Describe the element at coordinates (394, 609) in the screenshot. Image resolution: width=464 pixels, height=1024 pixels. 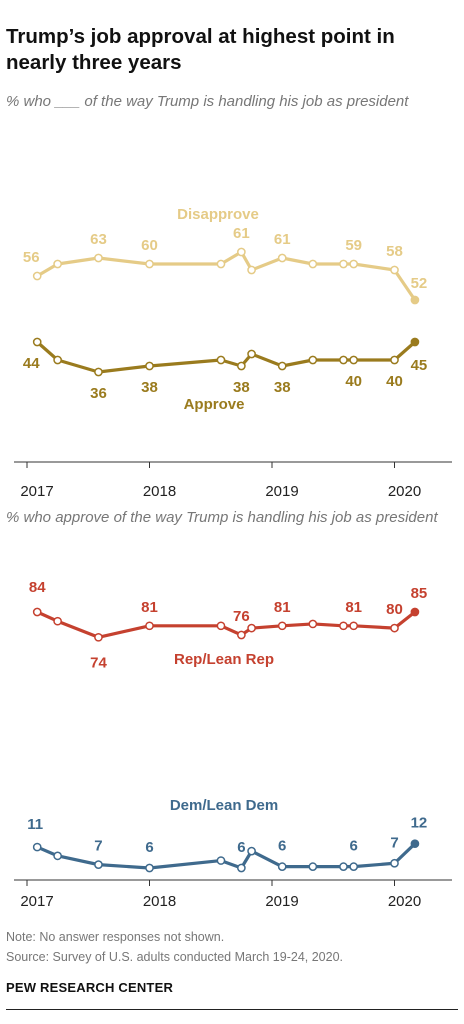
I see `data-label-rep-lean-rep: 80` at that location.